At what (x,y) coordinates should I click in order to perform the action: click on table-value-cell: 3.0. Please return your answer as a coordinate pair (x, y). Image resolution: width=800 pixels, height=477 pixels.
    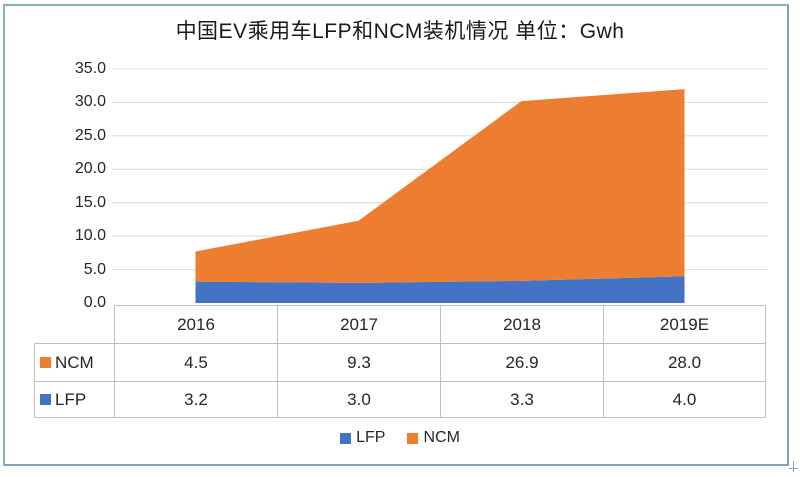
    Looking at the image, I should click on (358, 399).